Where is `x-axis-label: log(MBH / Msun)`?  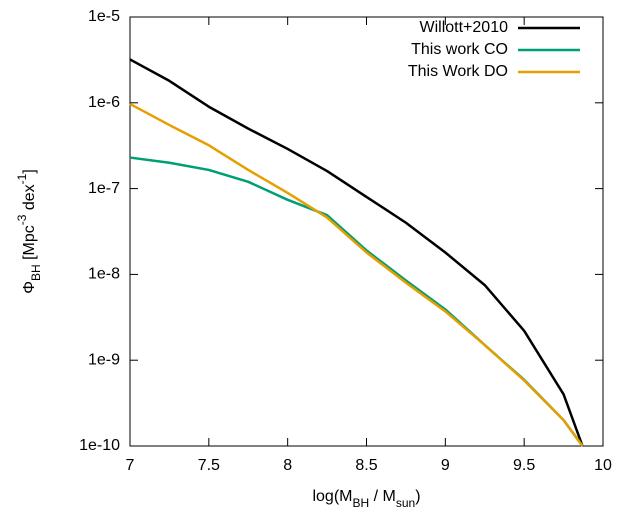
x-axis-label: log(MBH / Msun) is located at coordinates (366, 499).